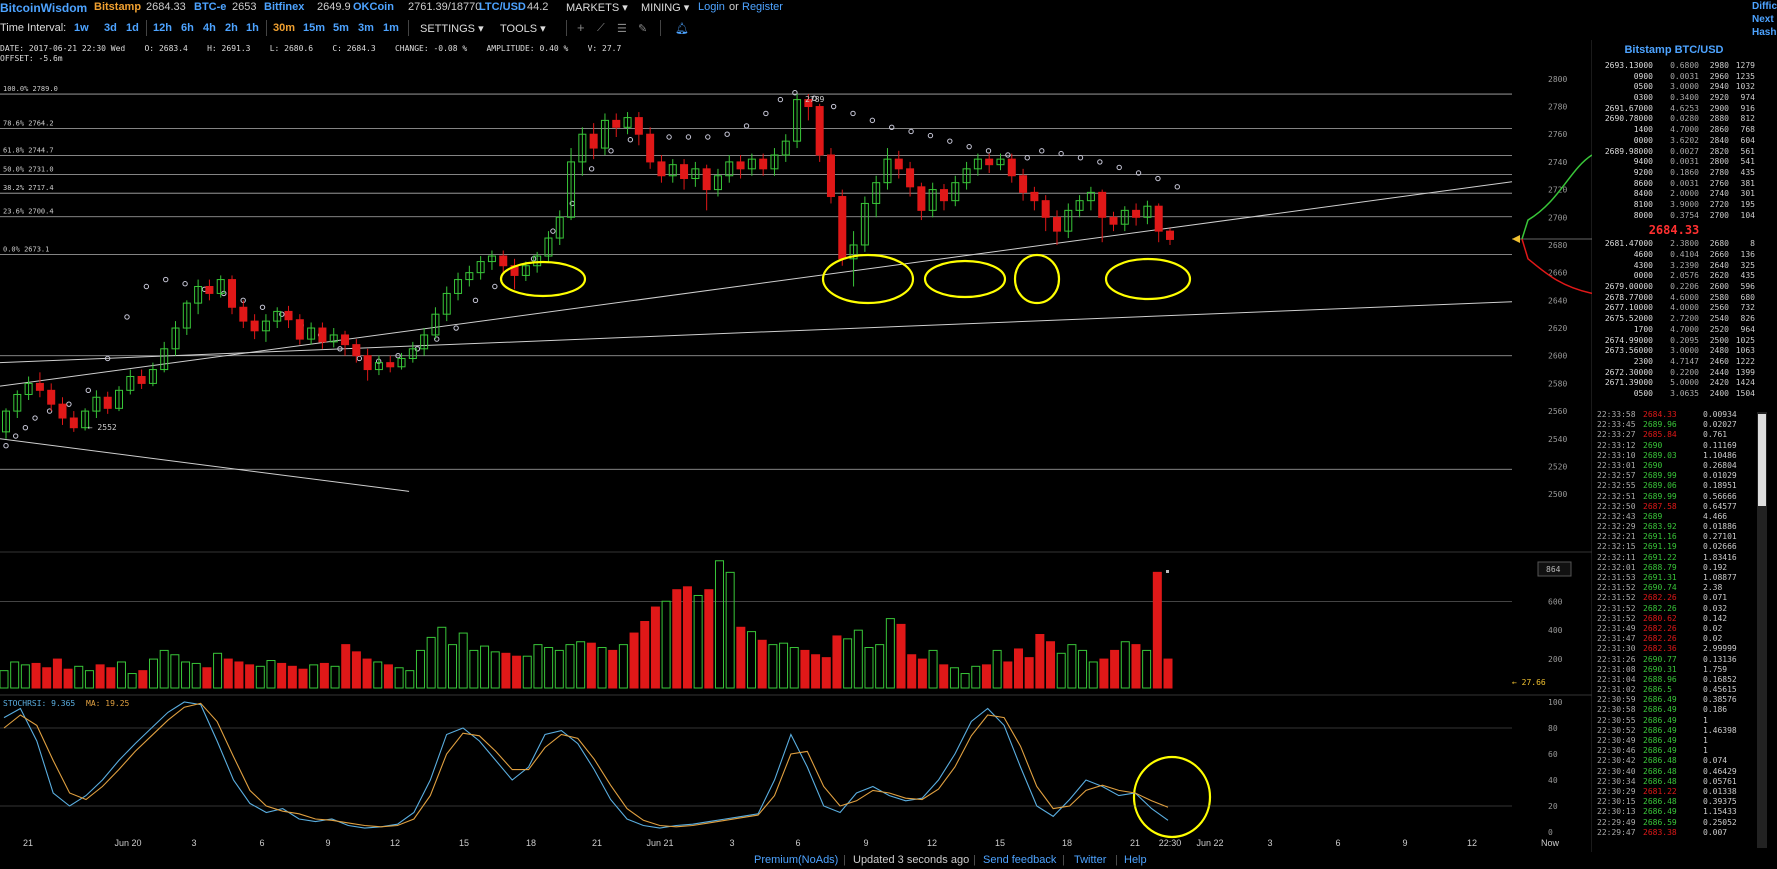 The image size is (1777, 869). What do you see at coordinates (1616, 527) in the screenshot?
I see `trade-cell: 22:32:29` at bounding box center [1616, 527].